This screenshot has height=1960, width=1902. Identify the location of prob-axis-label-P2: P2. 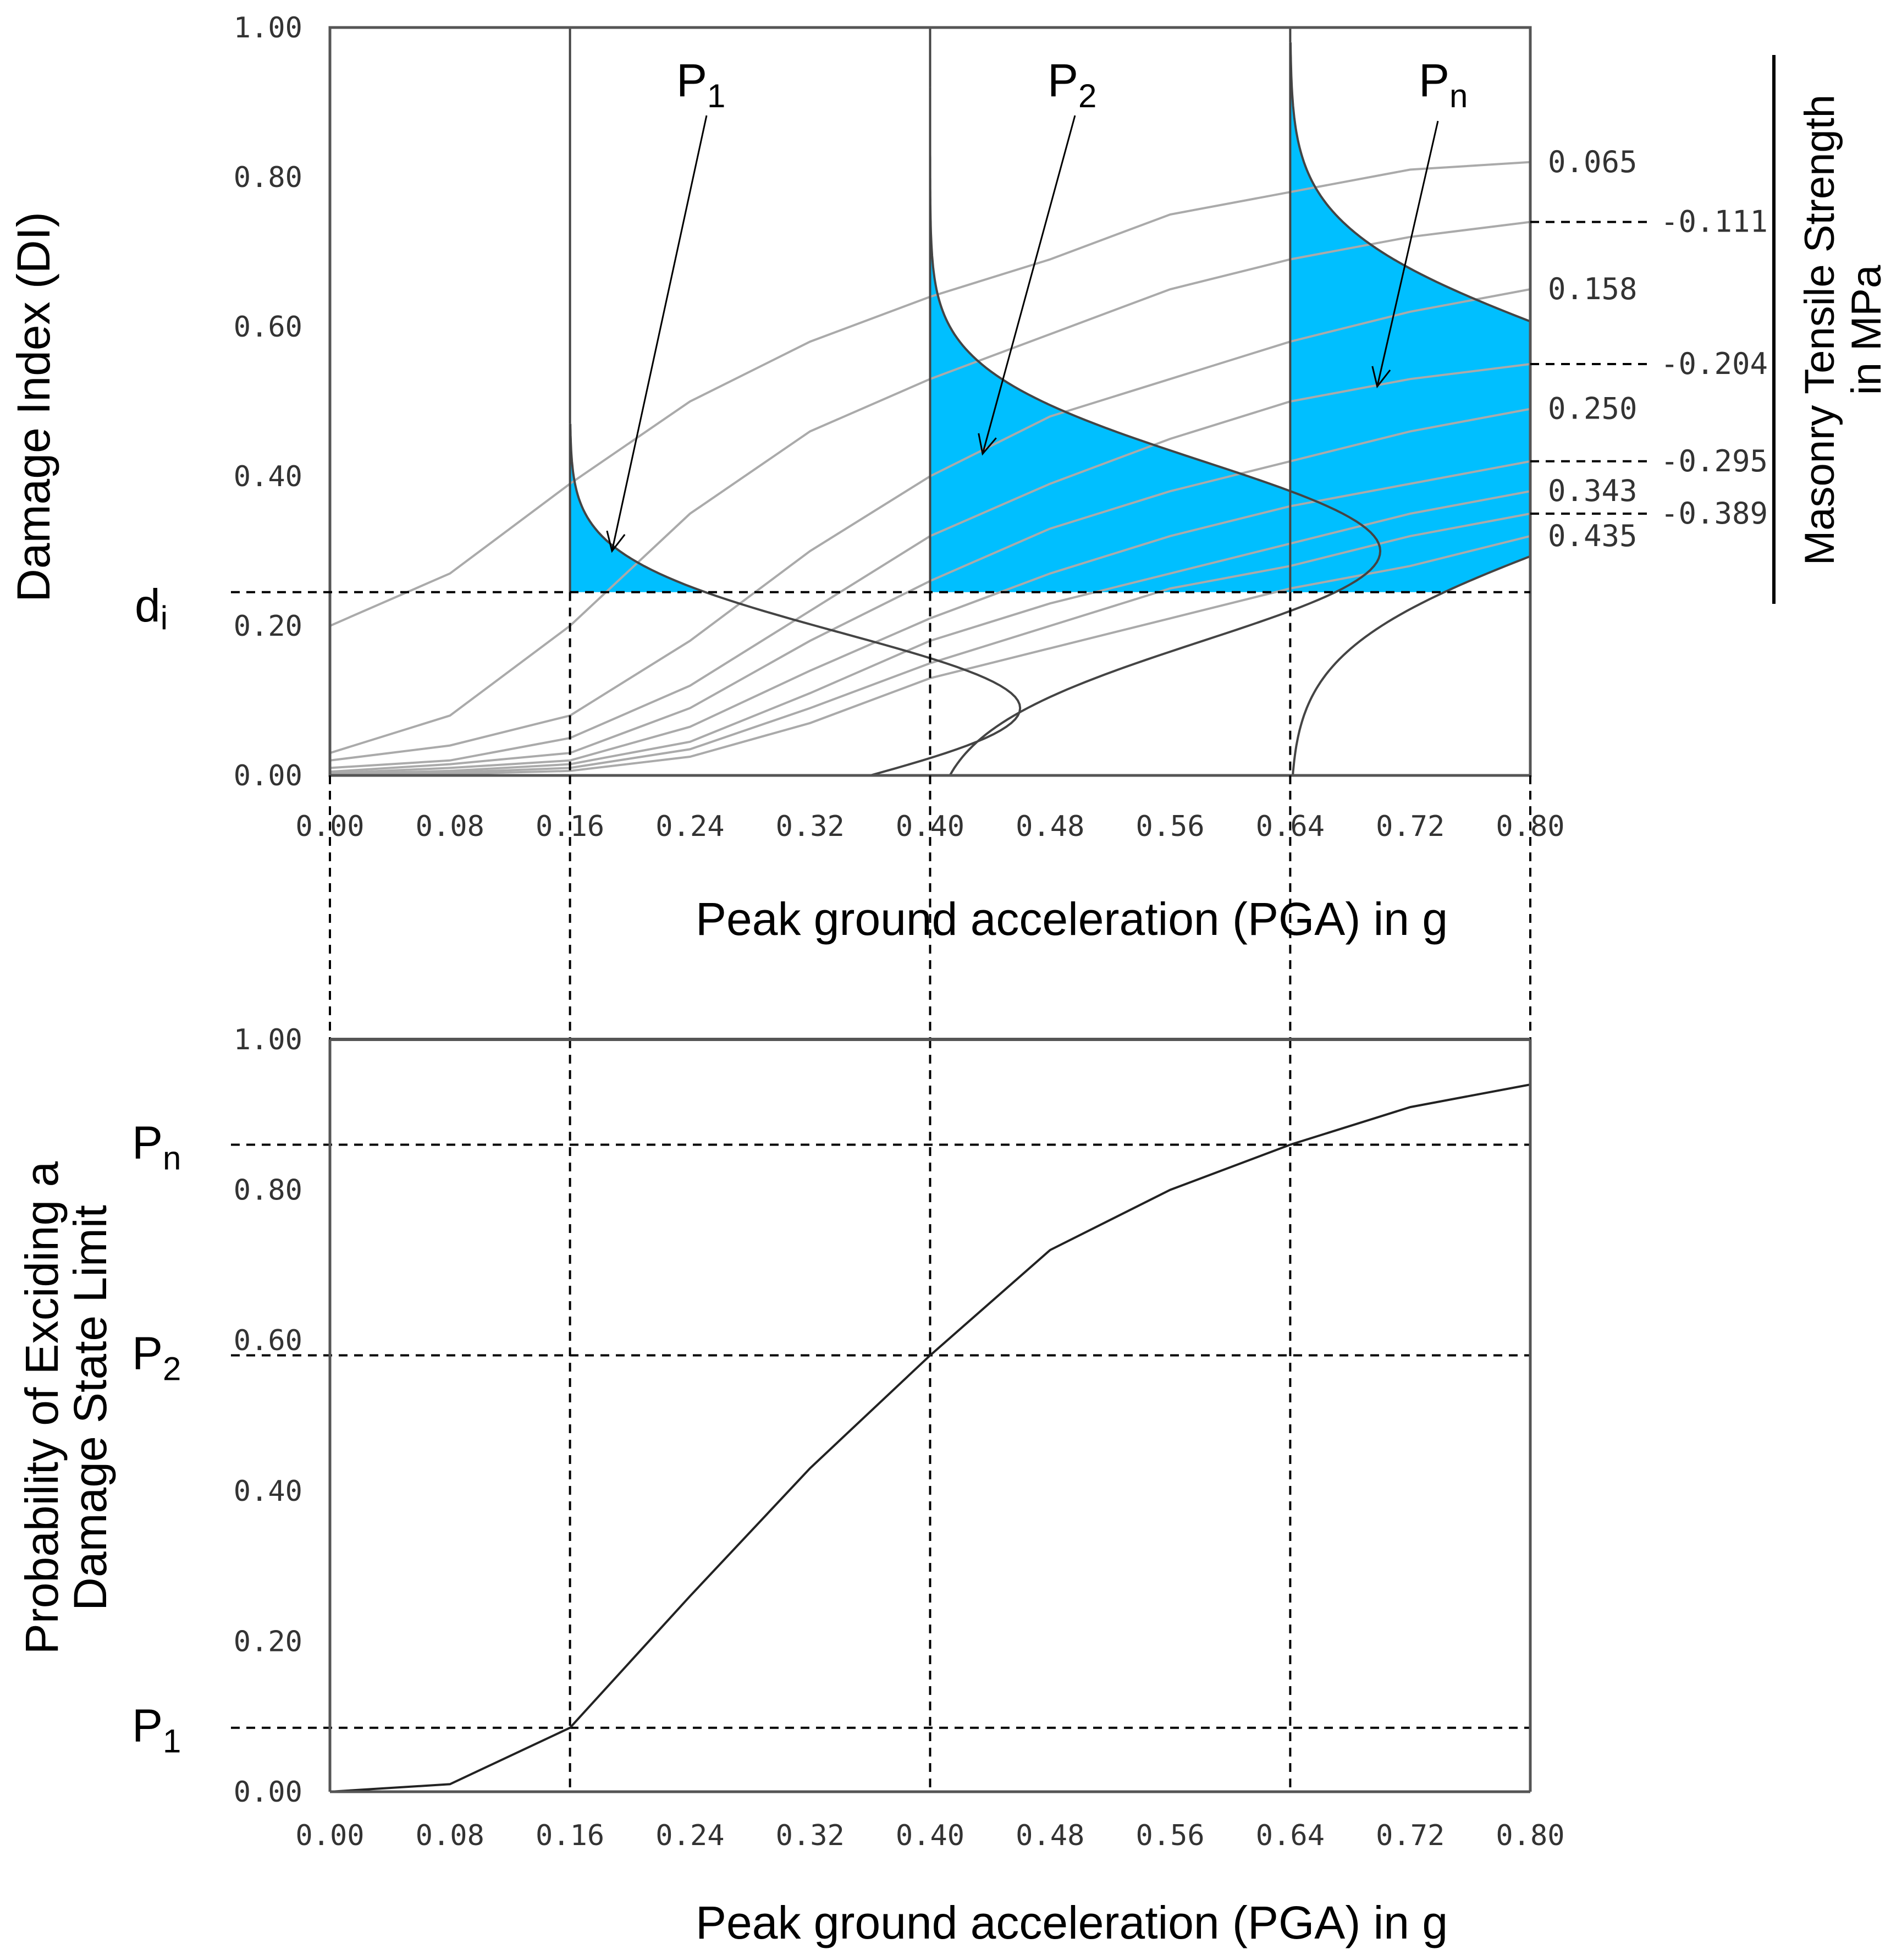
(156, 1358).